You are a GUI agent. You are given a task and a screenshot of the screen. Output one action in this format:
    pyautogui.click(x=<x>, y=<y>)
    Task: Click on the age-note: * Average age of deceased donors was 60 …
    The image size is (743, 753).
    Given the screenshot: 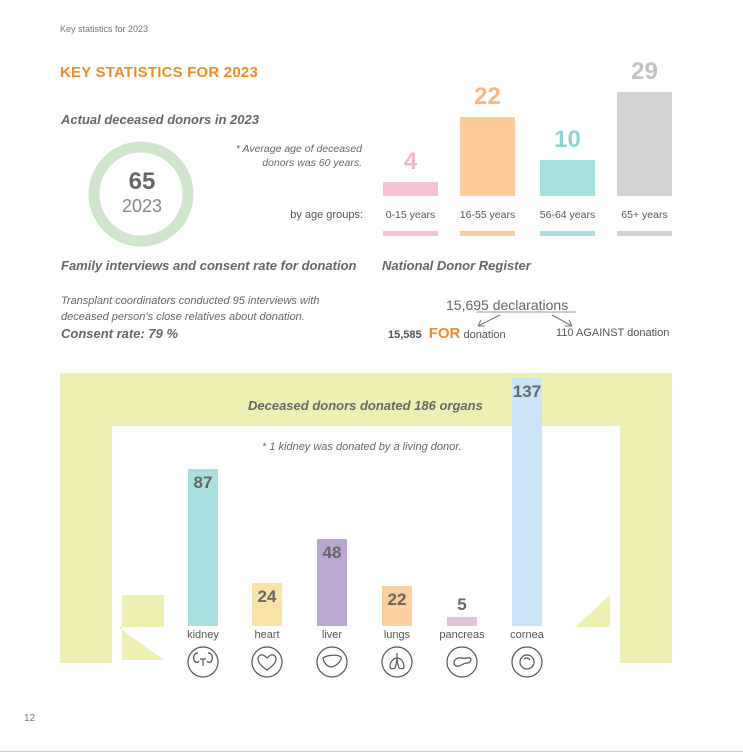 What is the action you would take?
    pyautogui.click(x=298, y=156)
    